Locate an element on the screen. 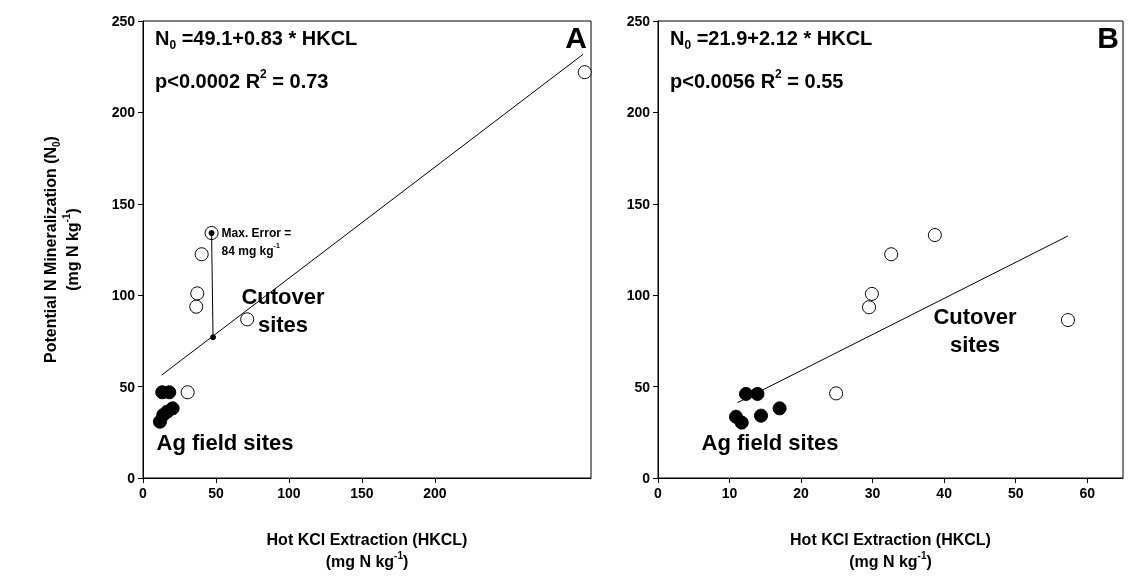  x-tick-label: 40 is located at coordinates (944, 493).